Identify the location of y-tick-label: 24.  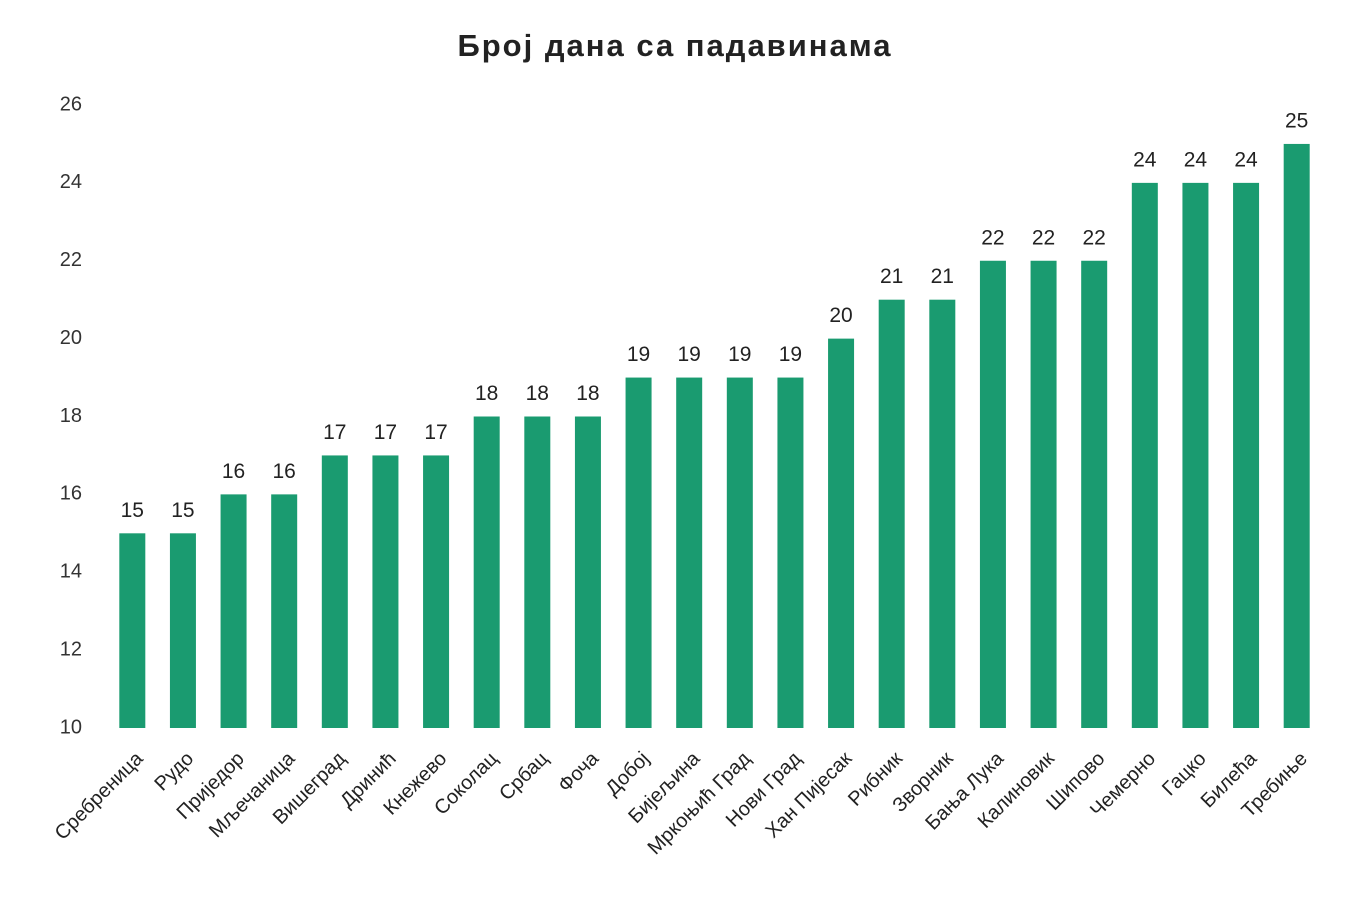
(71, 182).